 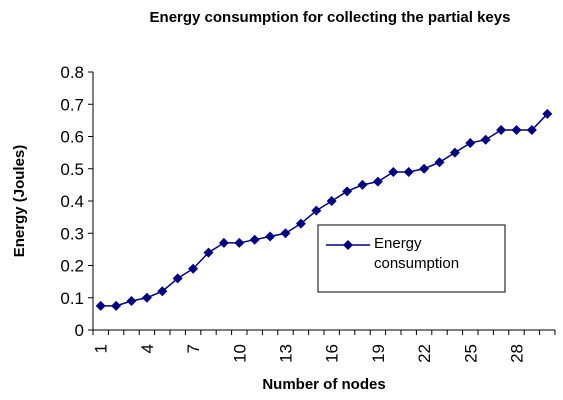 What do you see at coordinates (72, 266) in the screenshot?
I see `y-tick-label: 0.2` at bounding box center [72, 266].